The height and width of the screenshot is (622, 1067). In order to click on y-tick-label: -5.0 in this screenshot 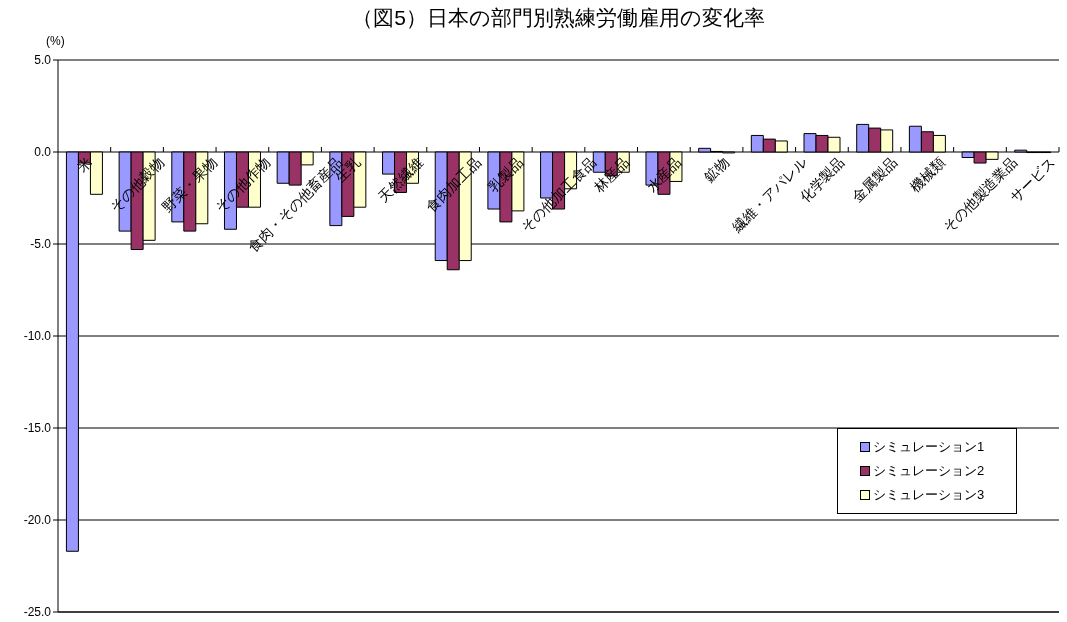, I will do `click(41, 244)`.